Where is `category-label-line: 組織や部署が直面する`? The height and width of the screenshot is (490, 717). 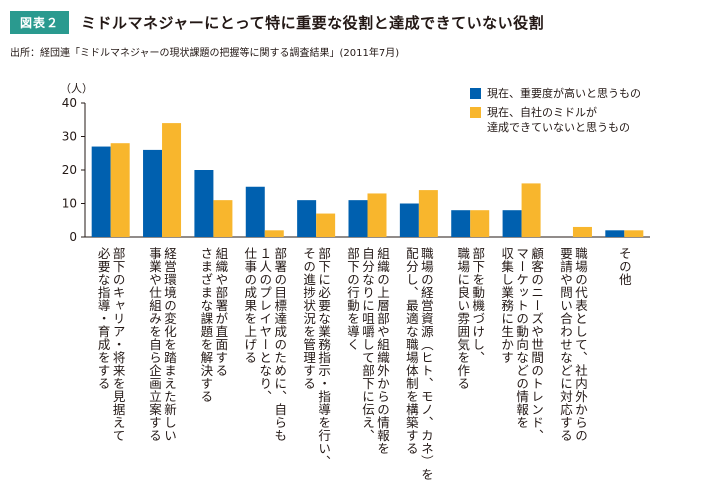
category-label-line: 組織や部署が直面する is located at coordinates (220, 312).